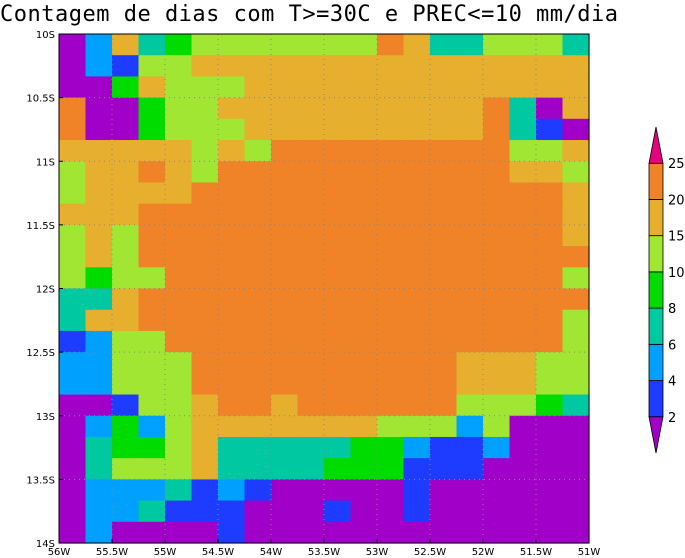 This screenshot has width=685, height=558. What do you see at coordinates (40, 226) in the screenshot?
I see `y-tick-label: 11.5S` at bounding box center [40, 226].